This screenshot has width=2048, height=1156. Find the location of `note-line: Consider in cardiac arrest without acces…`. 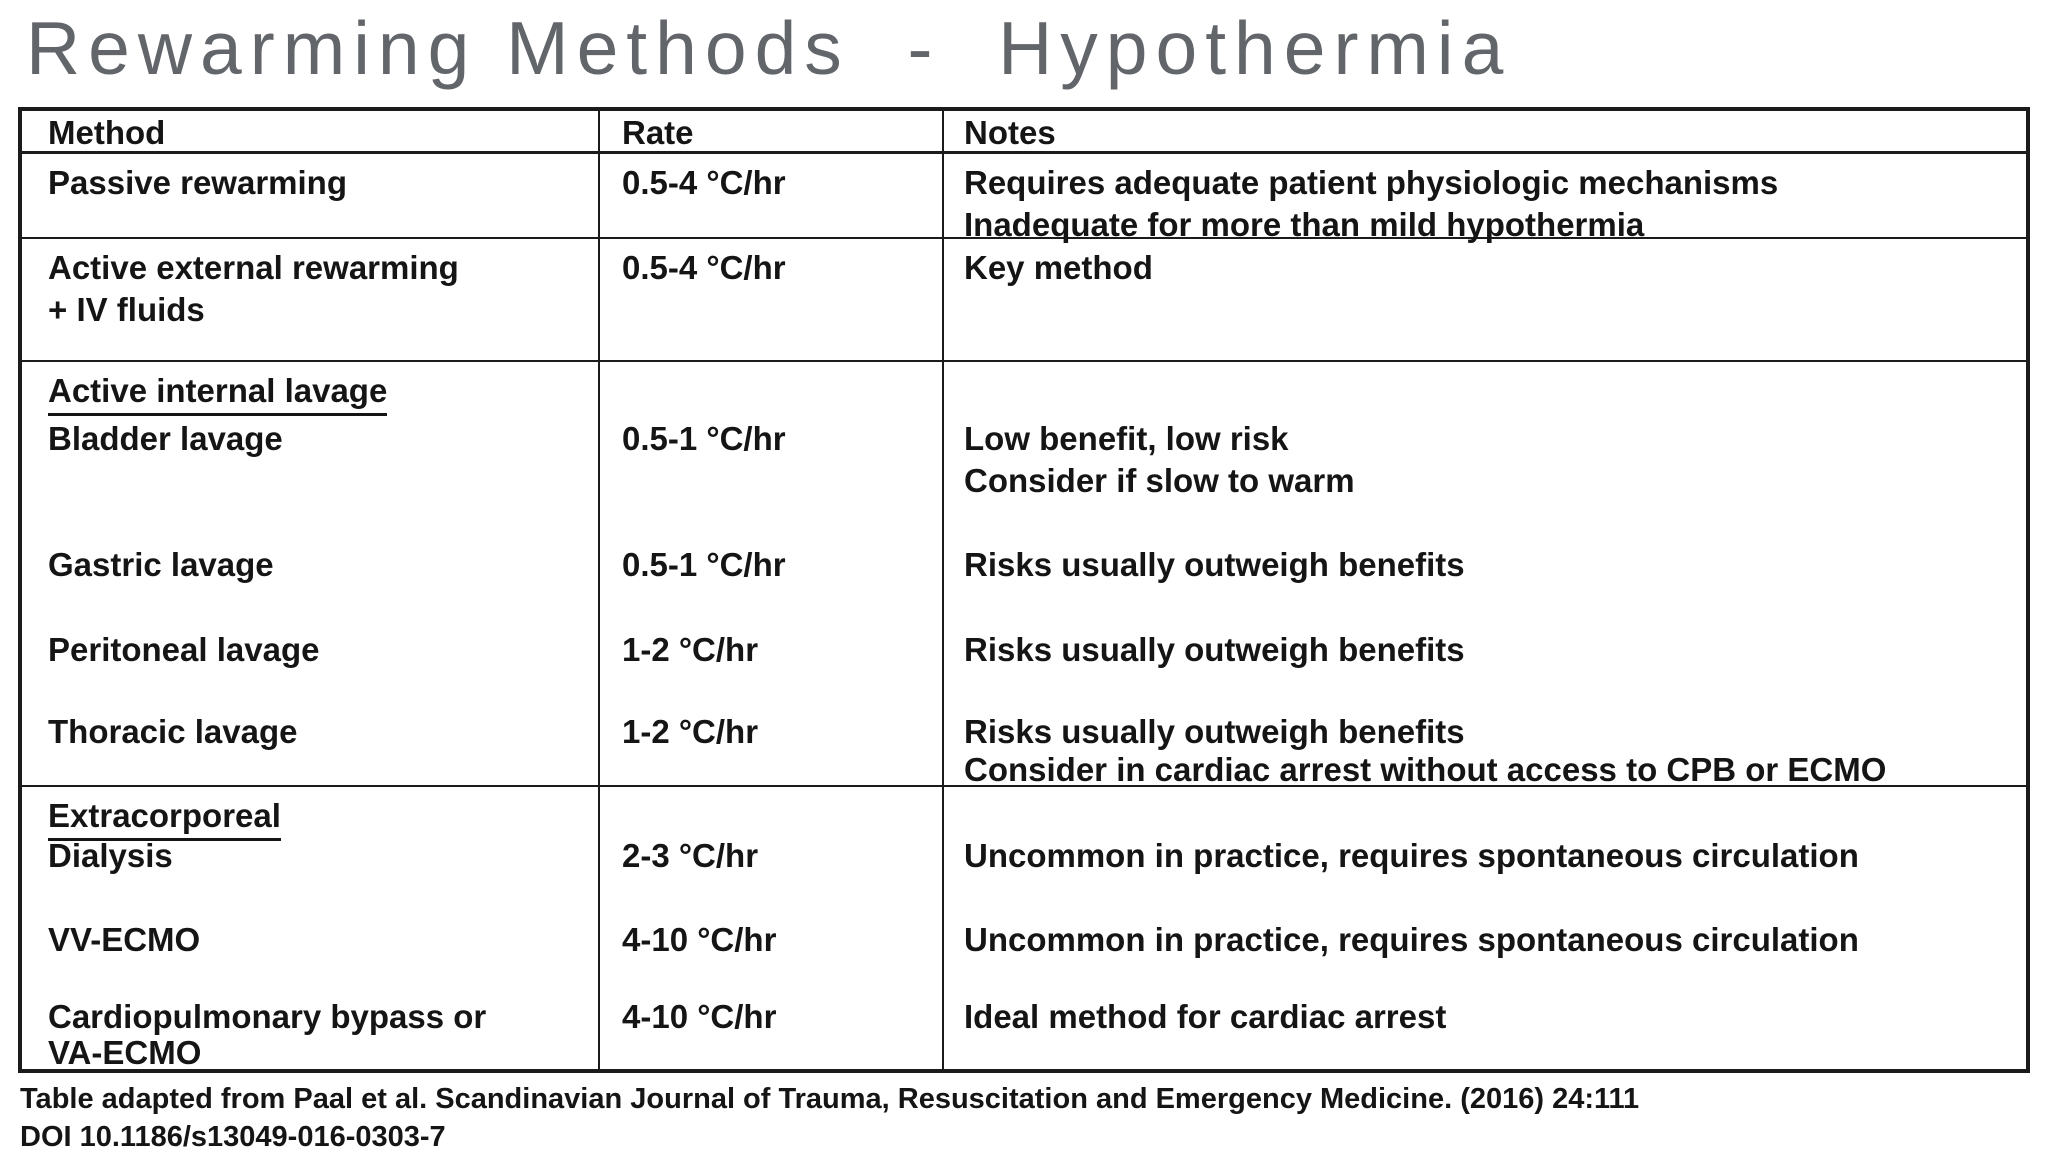

note-line: Consider in cardiac arrest without acces… is located at coordinates (1425, 769).